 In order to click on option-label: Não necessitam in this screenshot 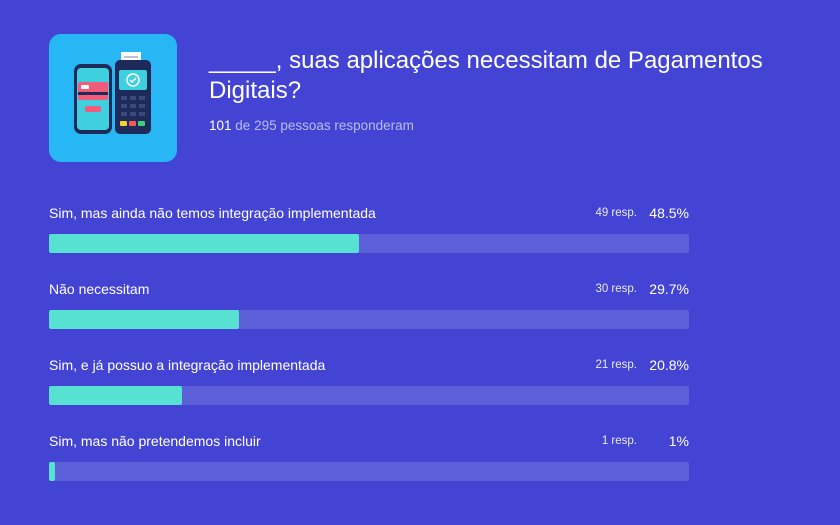, I will do `click(99, 289)`.